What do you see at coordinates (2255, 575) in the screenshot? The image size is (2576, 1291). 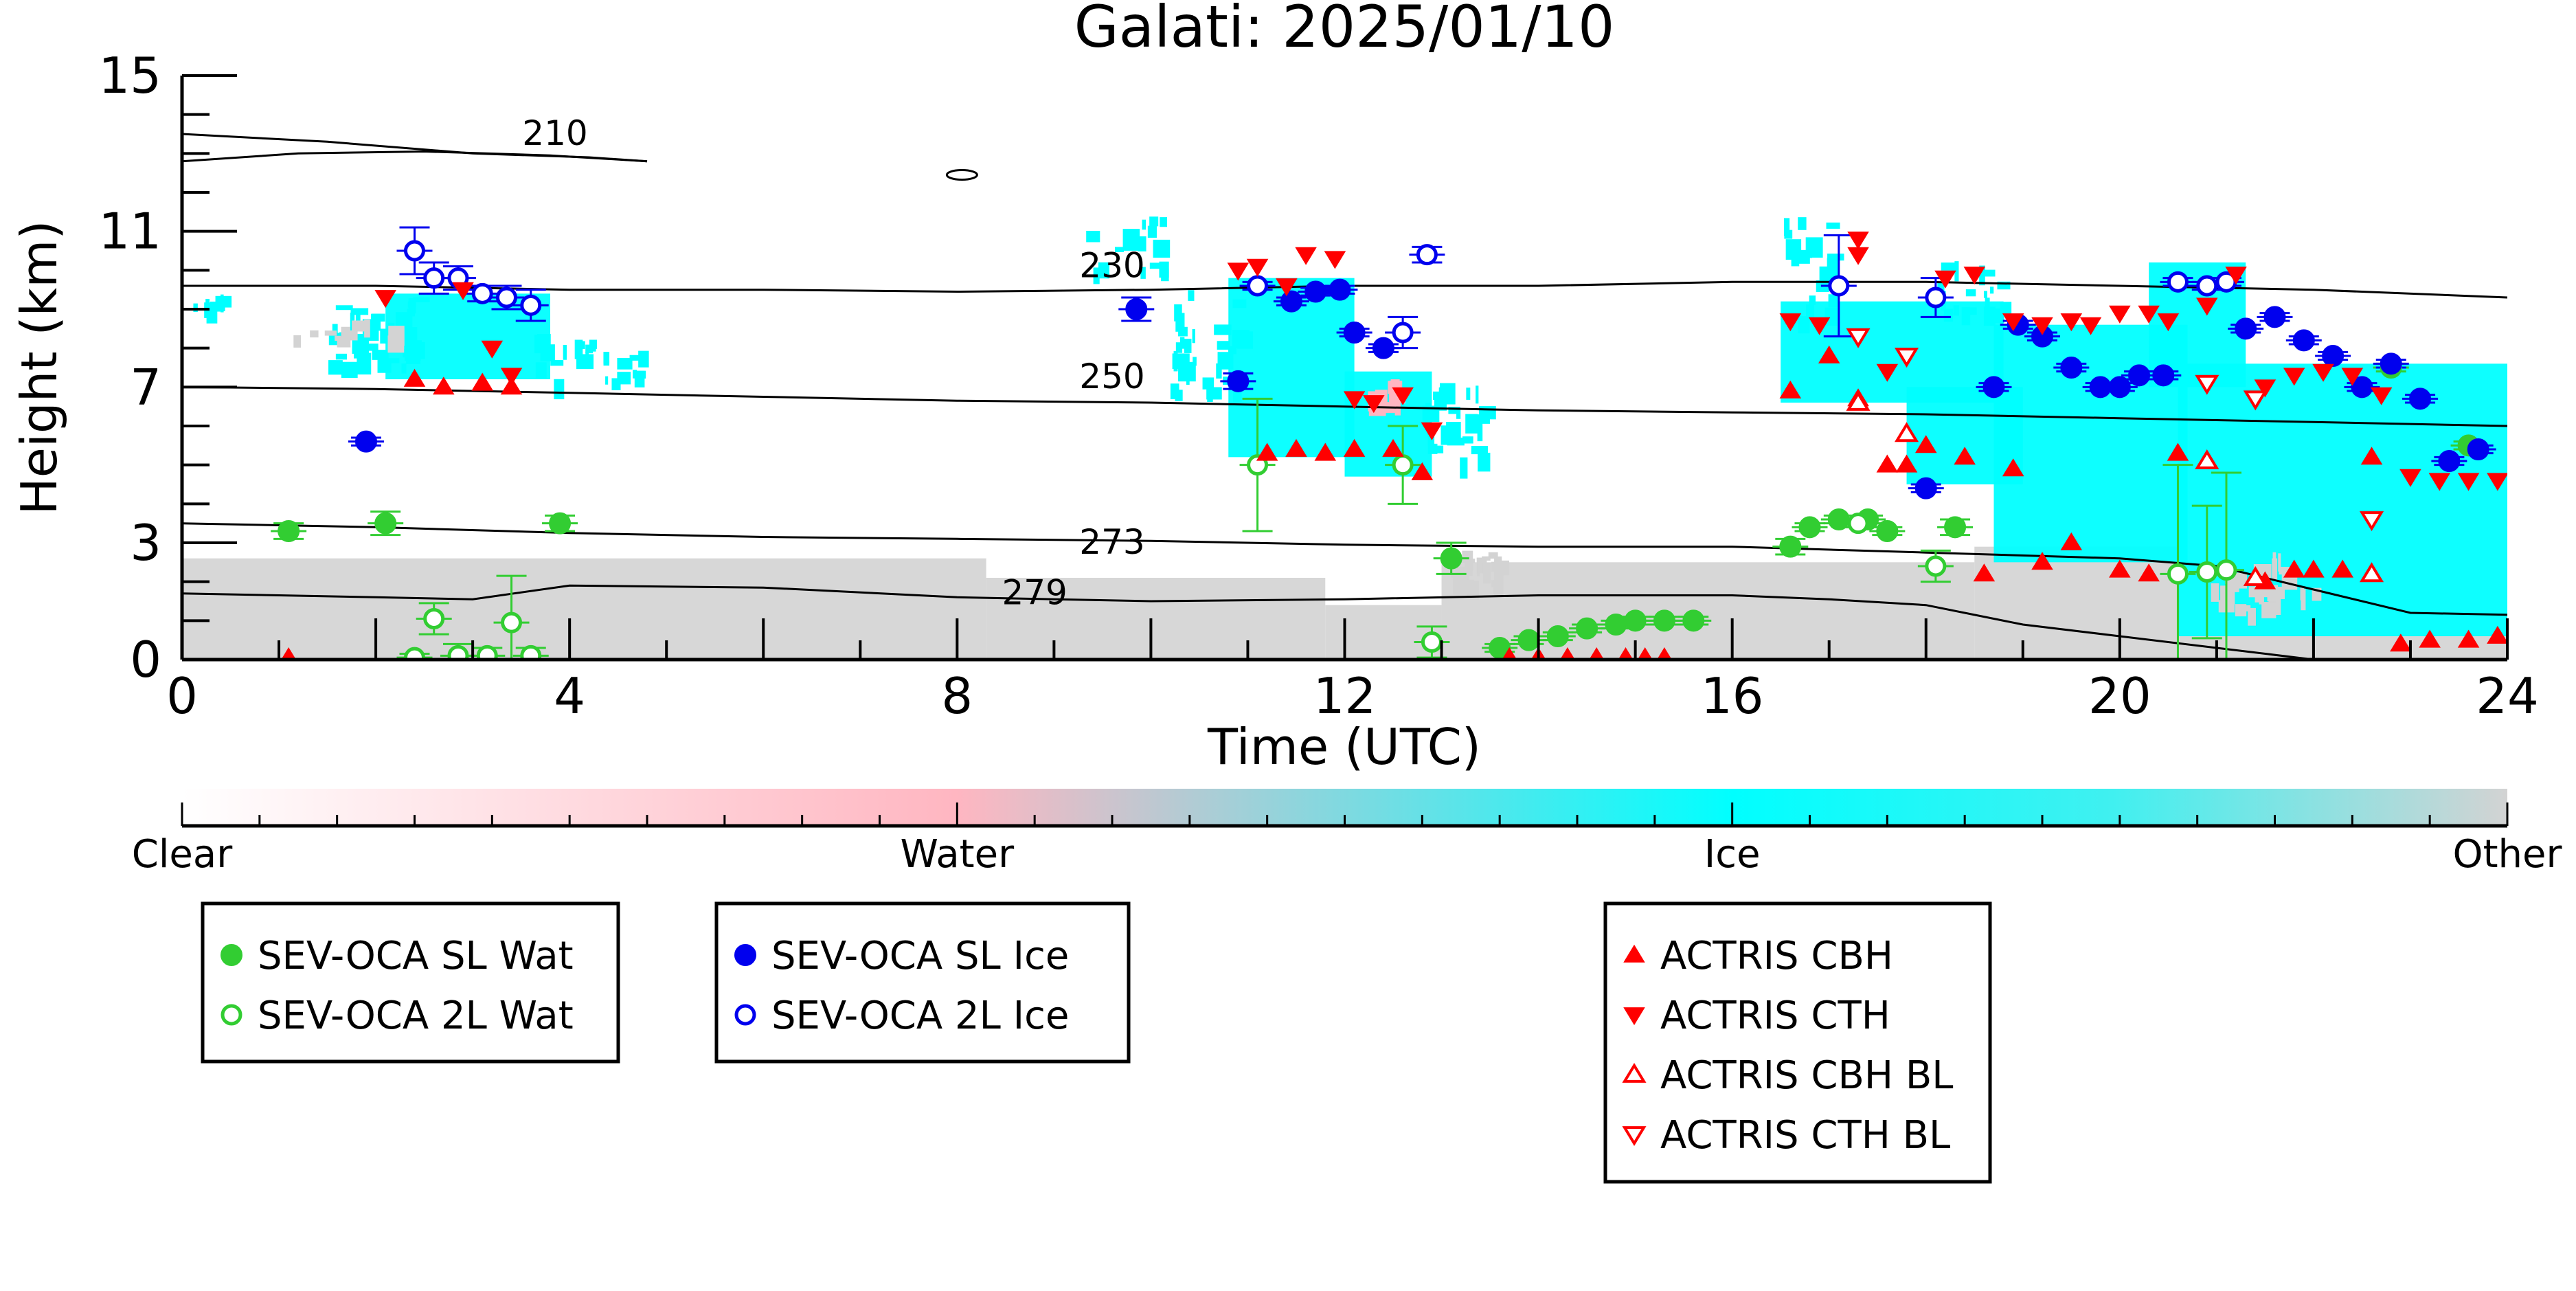 I see `point-actris-cbh-bl` at bounding box center [2255, 575].